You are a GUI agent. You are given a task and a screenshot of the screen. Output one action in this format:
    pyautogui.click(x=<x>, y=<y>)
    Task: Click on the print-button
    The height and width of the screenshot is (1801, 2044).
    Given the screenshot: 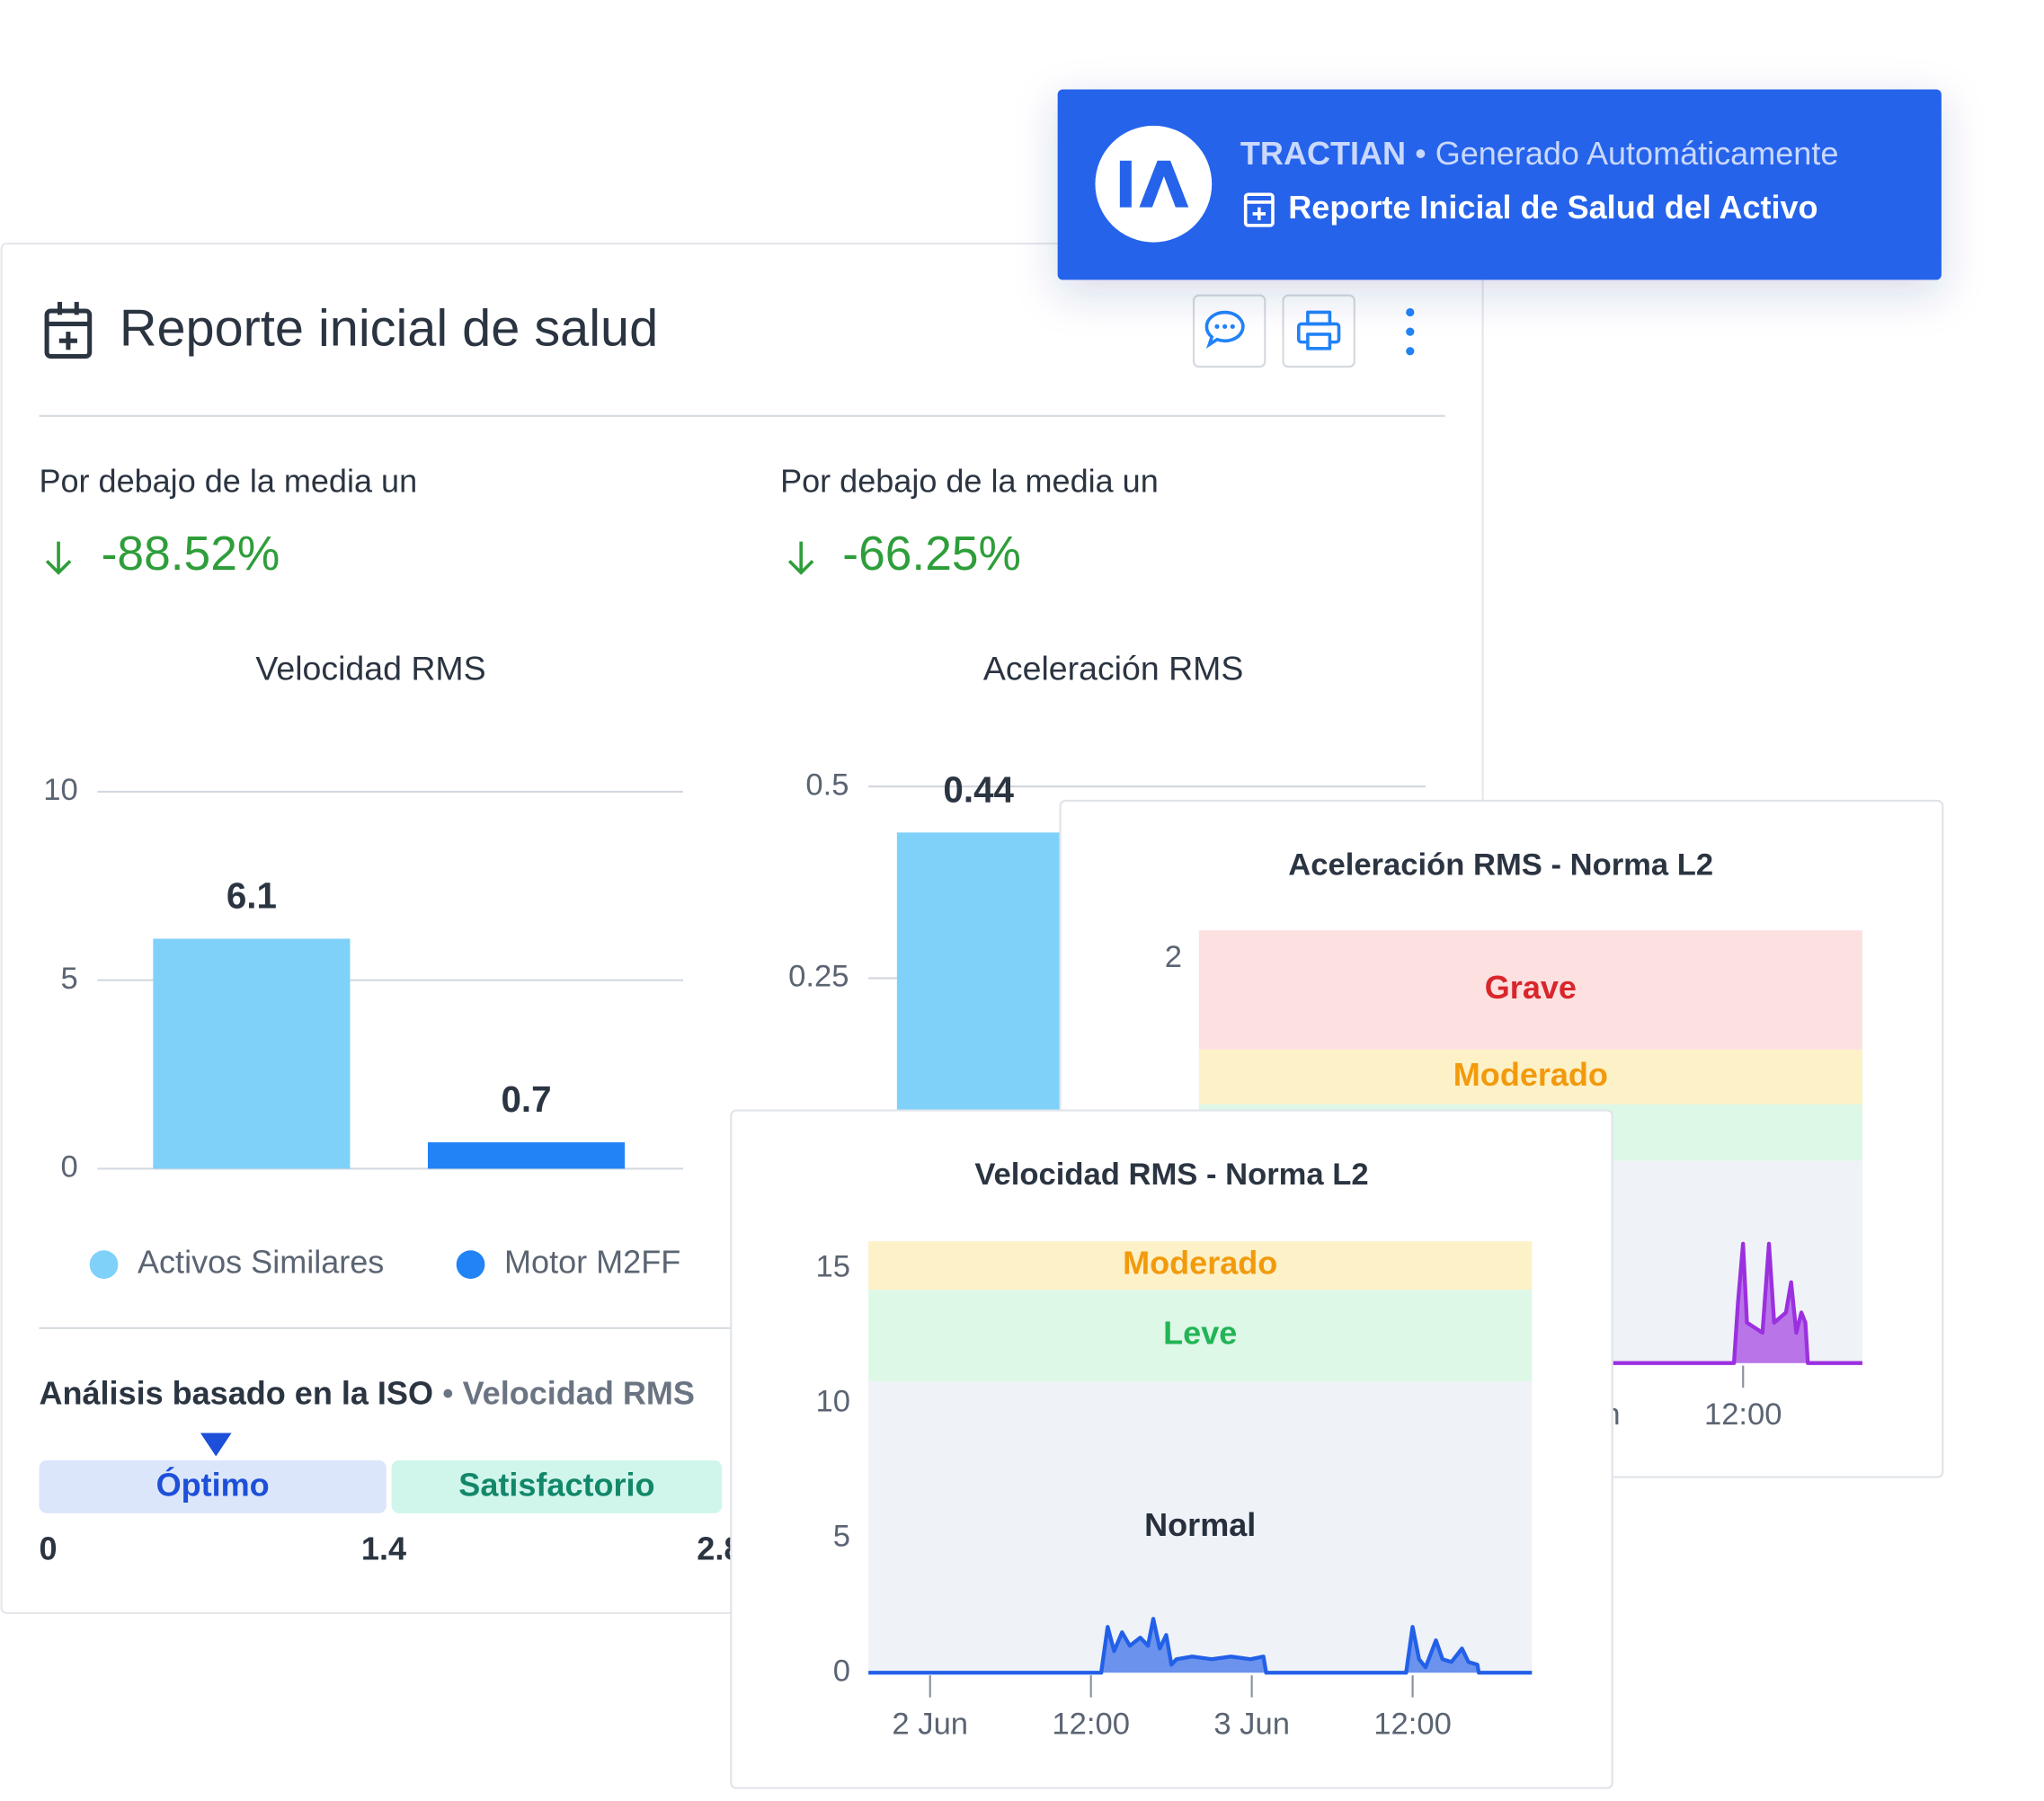 What is the action you would take?
    pyautogui.click(x=1318, y=331)
    